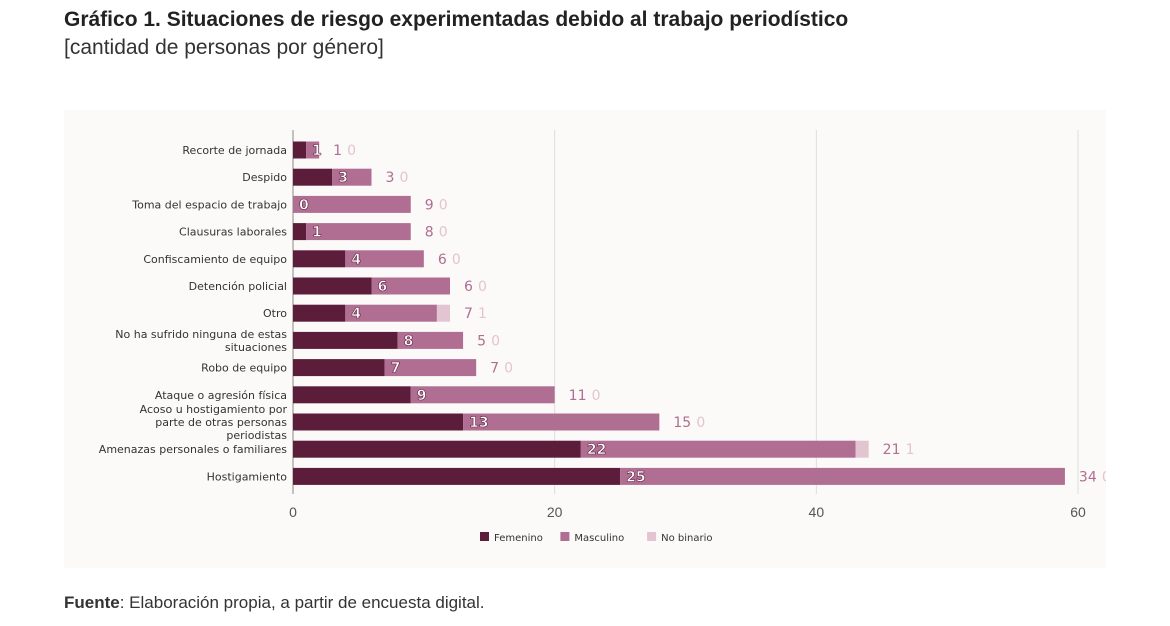 This screenshot has width=1170, height=626. I want to click on x-tick-label: 20, so click(555, 512).